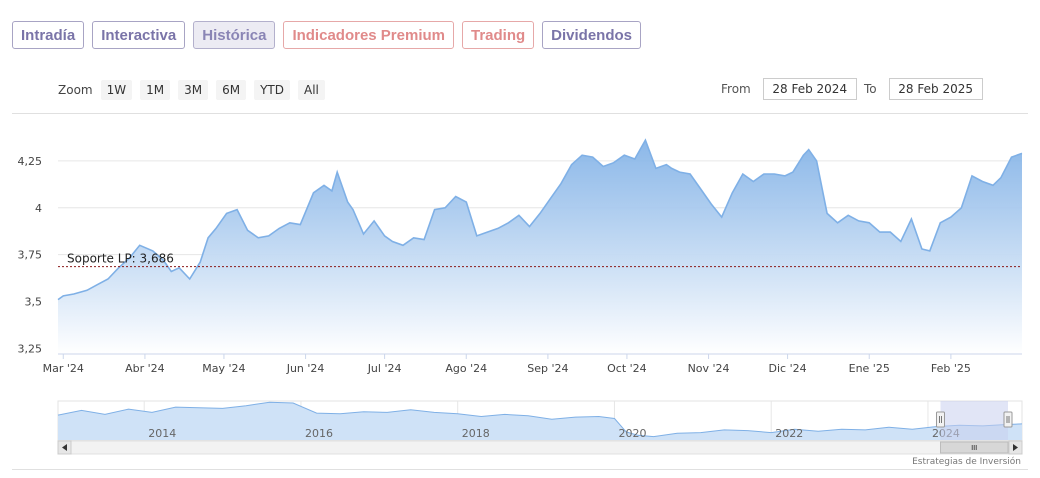 The height and width of the screenshot is (478, 1040). I want to click on navigator-tick-label: 2024, so click(946, 433).